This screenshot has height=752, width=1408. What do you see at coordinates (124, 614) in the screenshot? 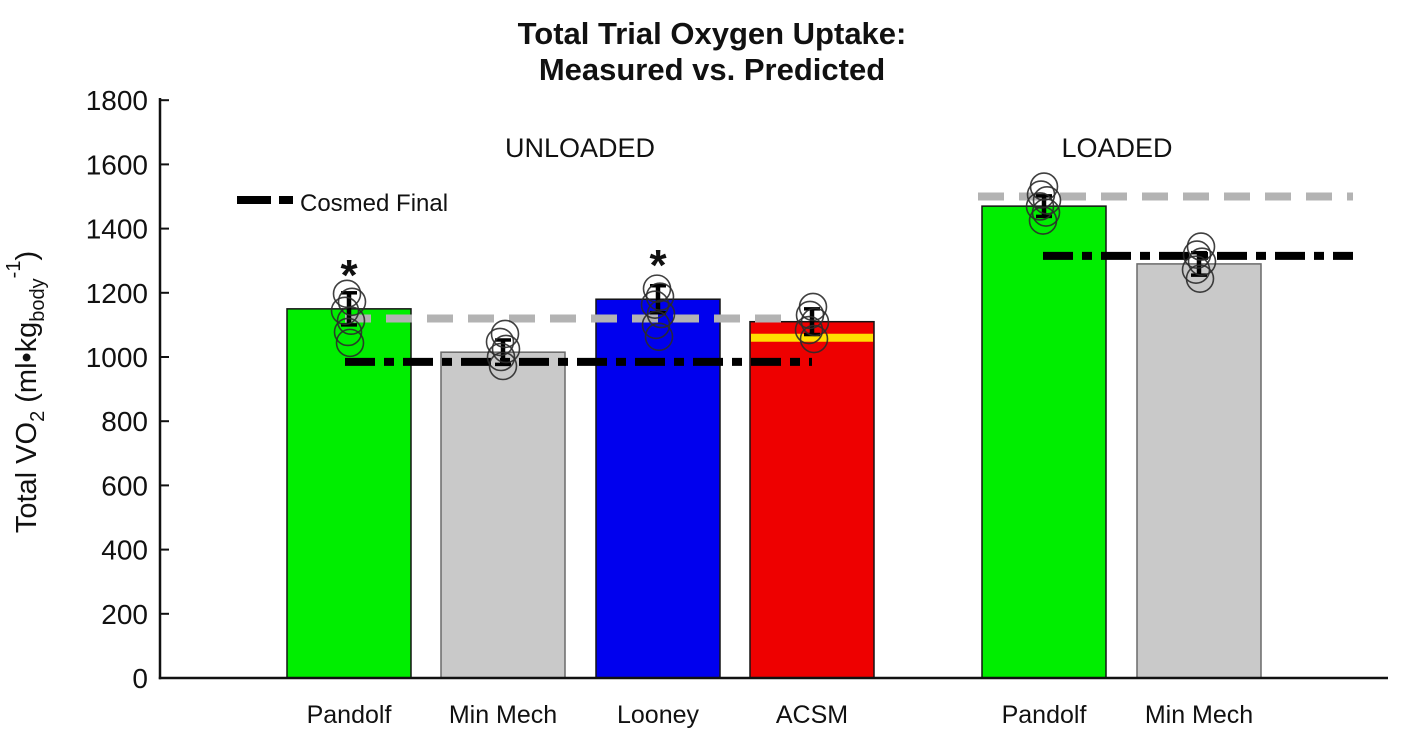
I see `y-tick-label: 200` at bounding box center [124, 614].